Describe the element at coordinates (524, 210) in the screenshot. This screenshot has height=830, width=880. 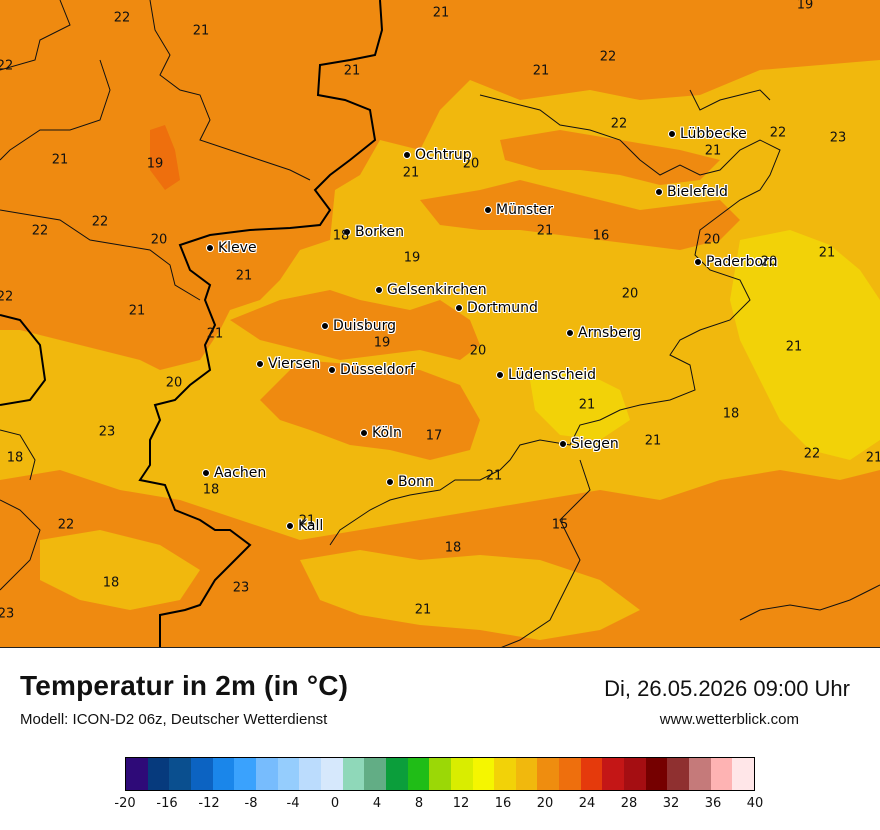
I see `city-name: Münster` at that location.